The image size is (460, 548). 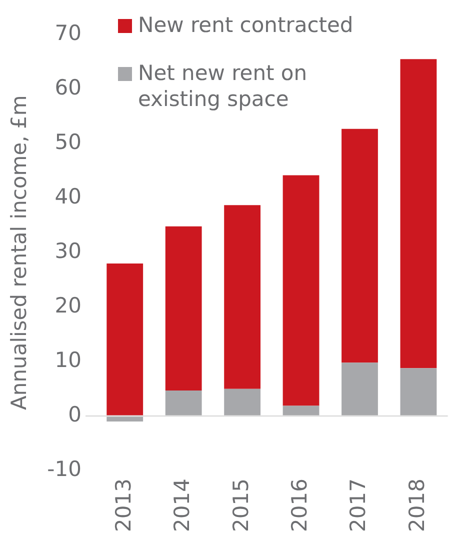 What do you see at coordinates (246, 25) in the screenshot?
I see `legend-label: New rent contracted` at bounding box center [246, 25].